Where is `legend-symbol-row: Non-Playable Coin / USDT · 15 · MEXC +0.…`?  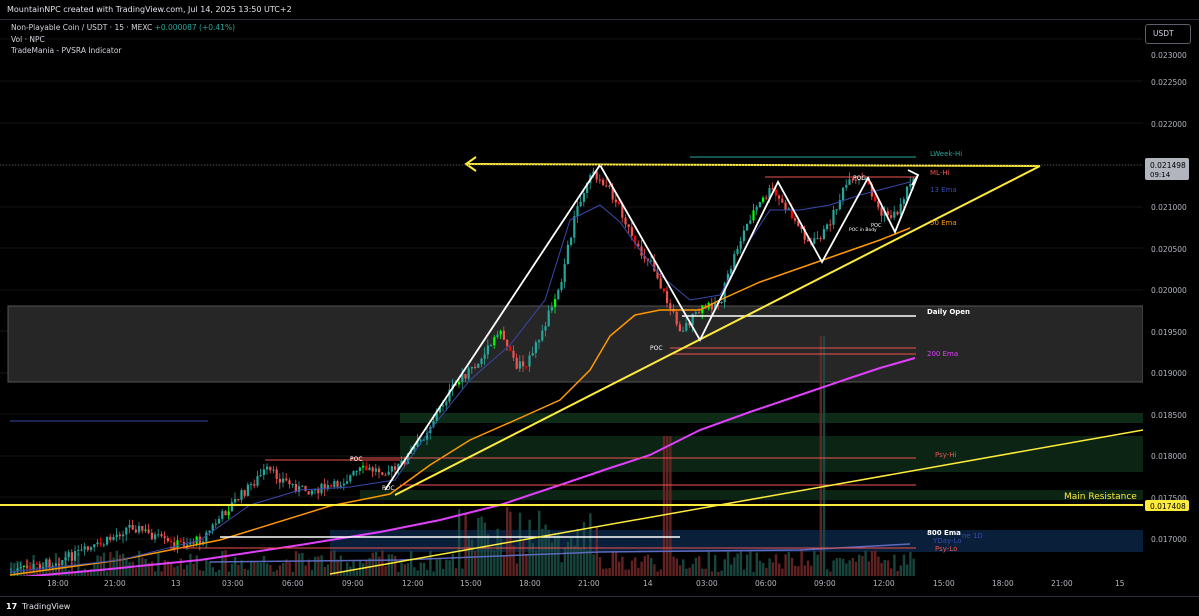 legend-symbol-row: Non-Playable Coin / USDT · 15 · MEXC +0.… is located at coordinates (123, 27).